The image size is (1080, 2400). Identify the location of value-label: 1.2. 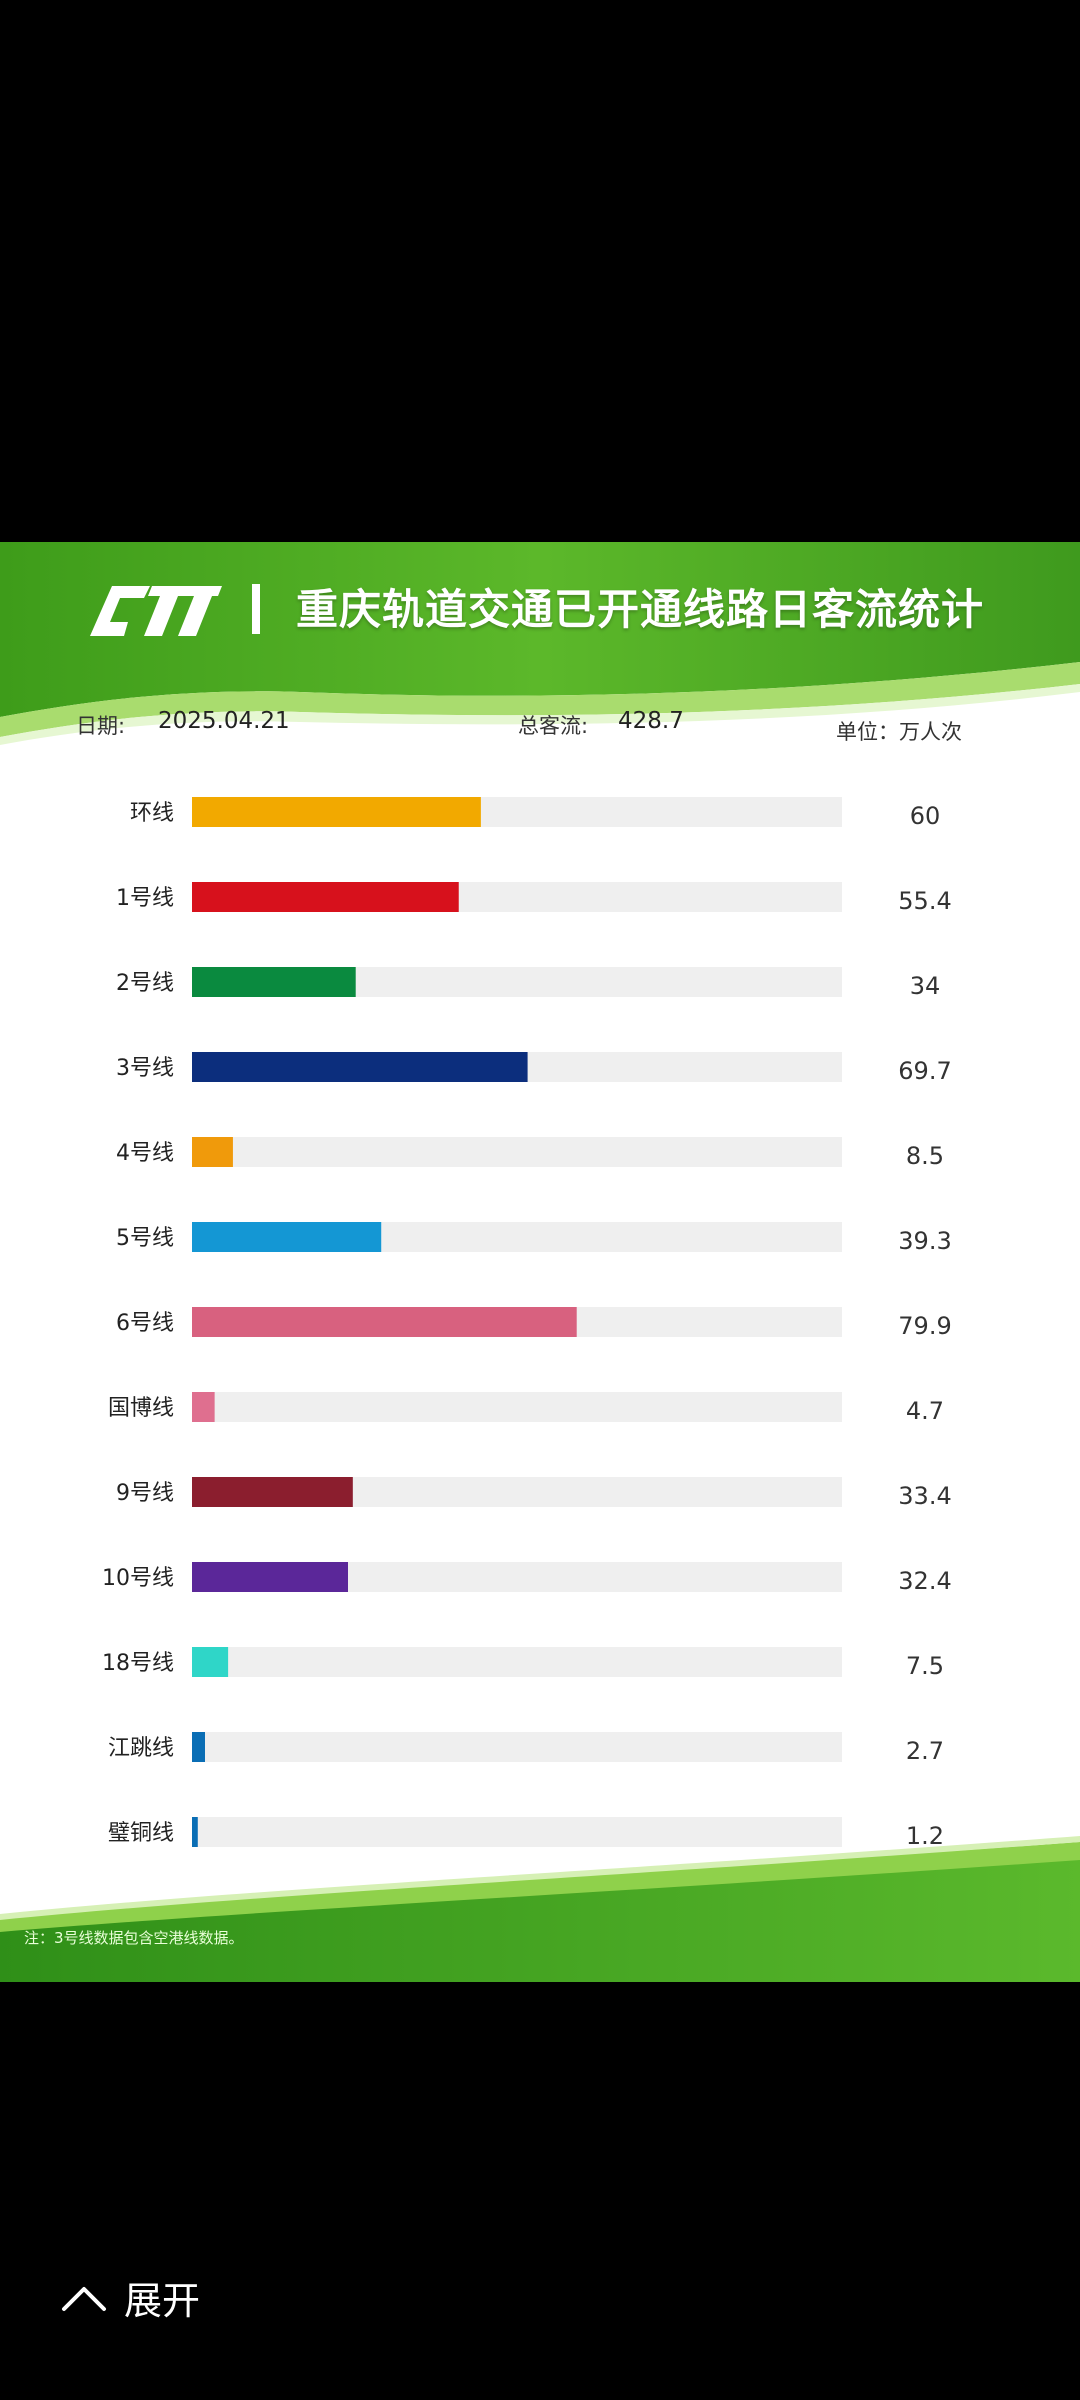
(925, 1836).